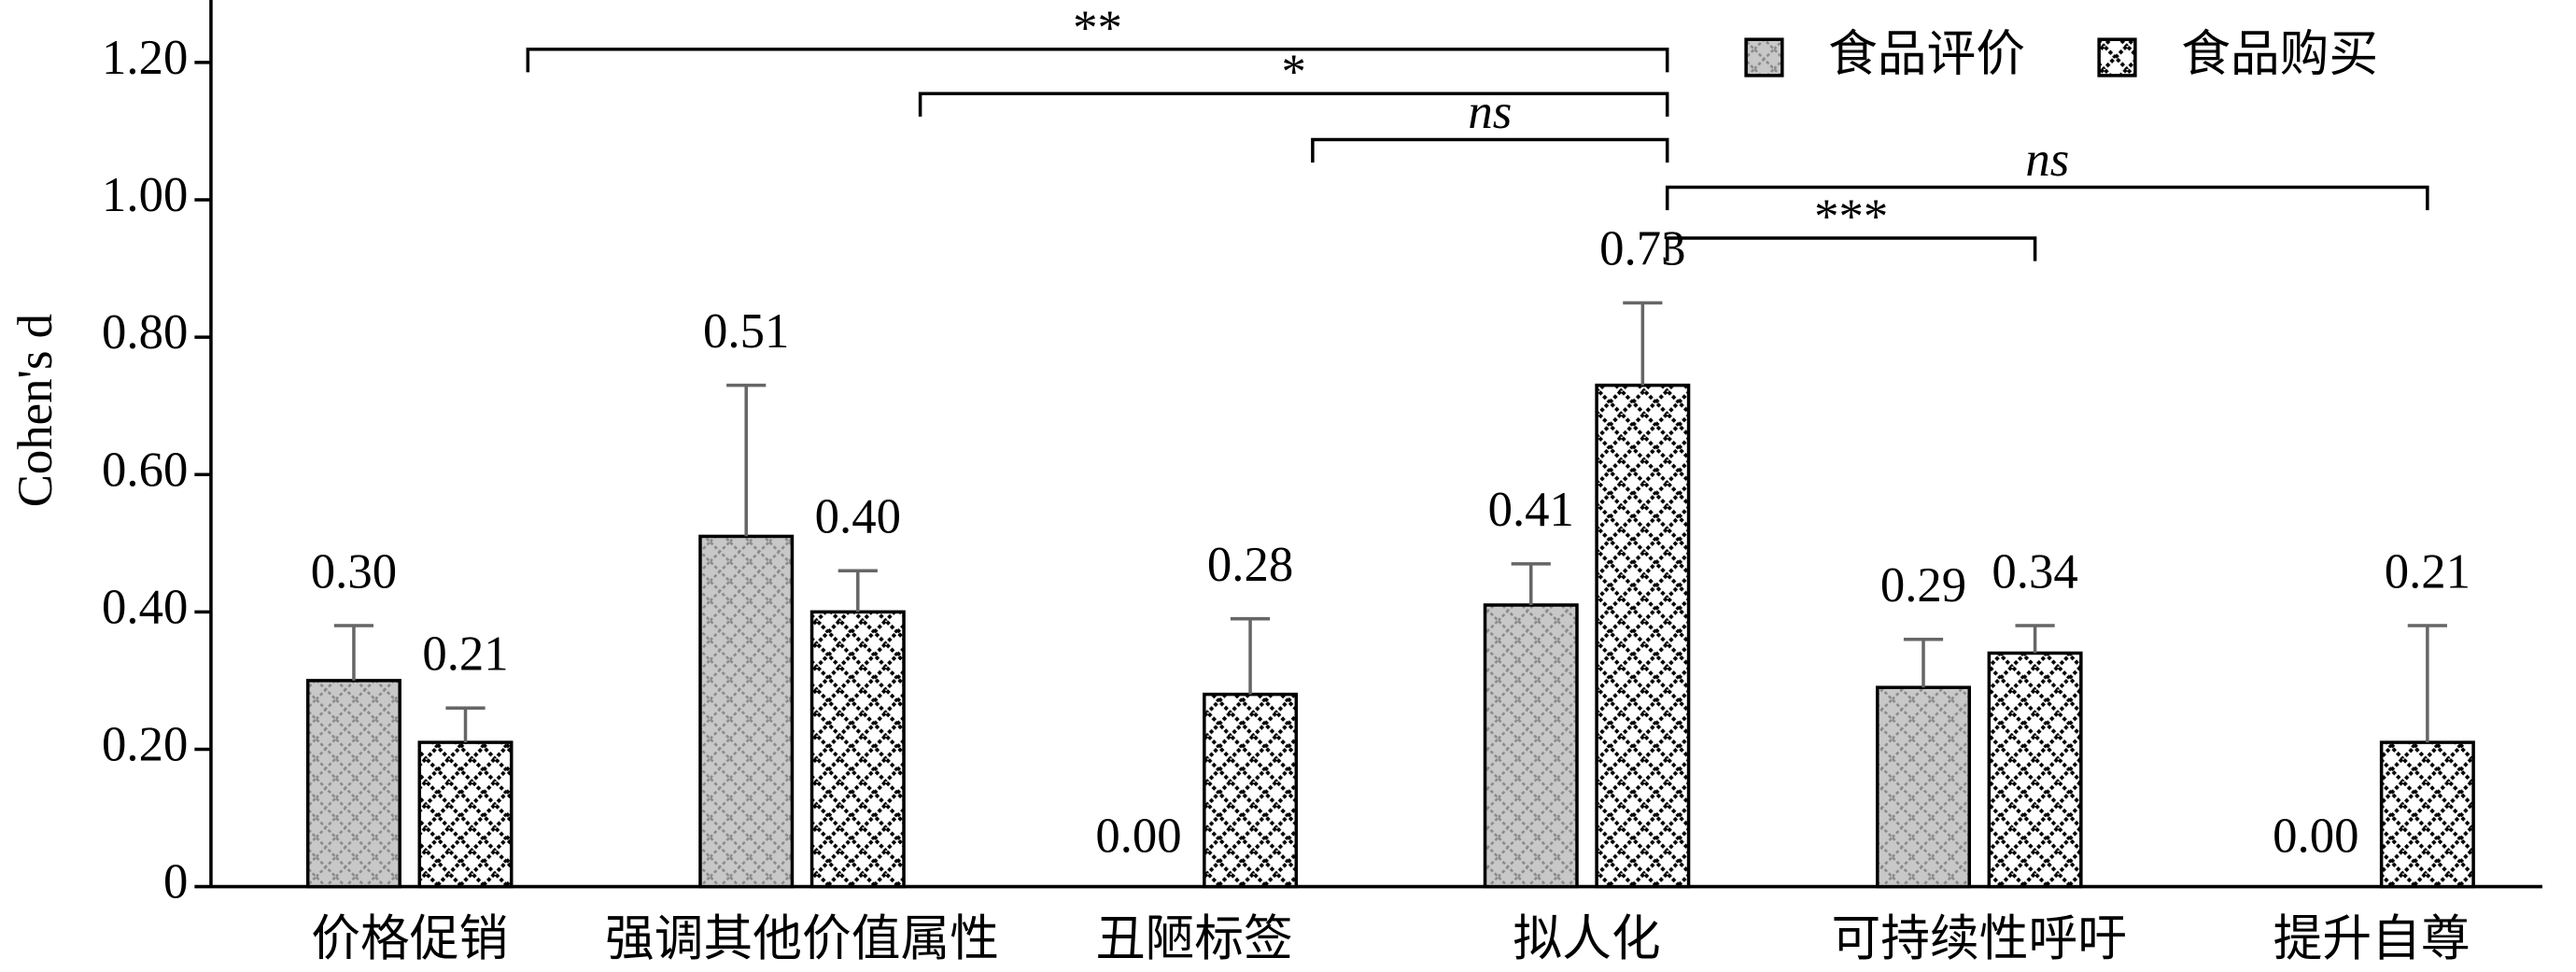 The image size is (2576, 972). I want to click on x-tick-label: 丑陋标签, so click(1195, 939).